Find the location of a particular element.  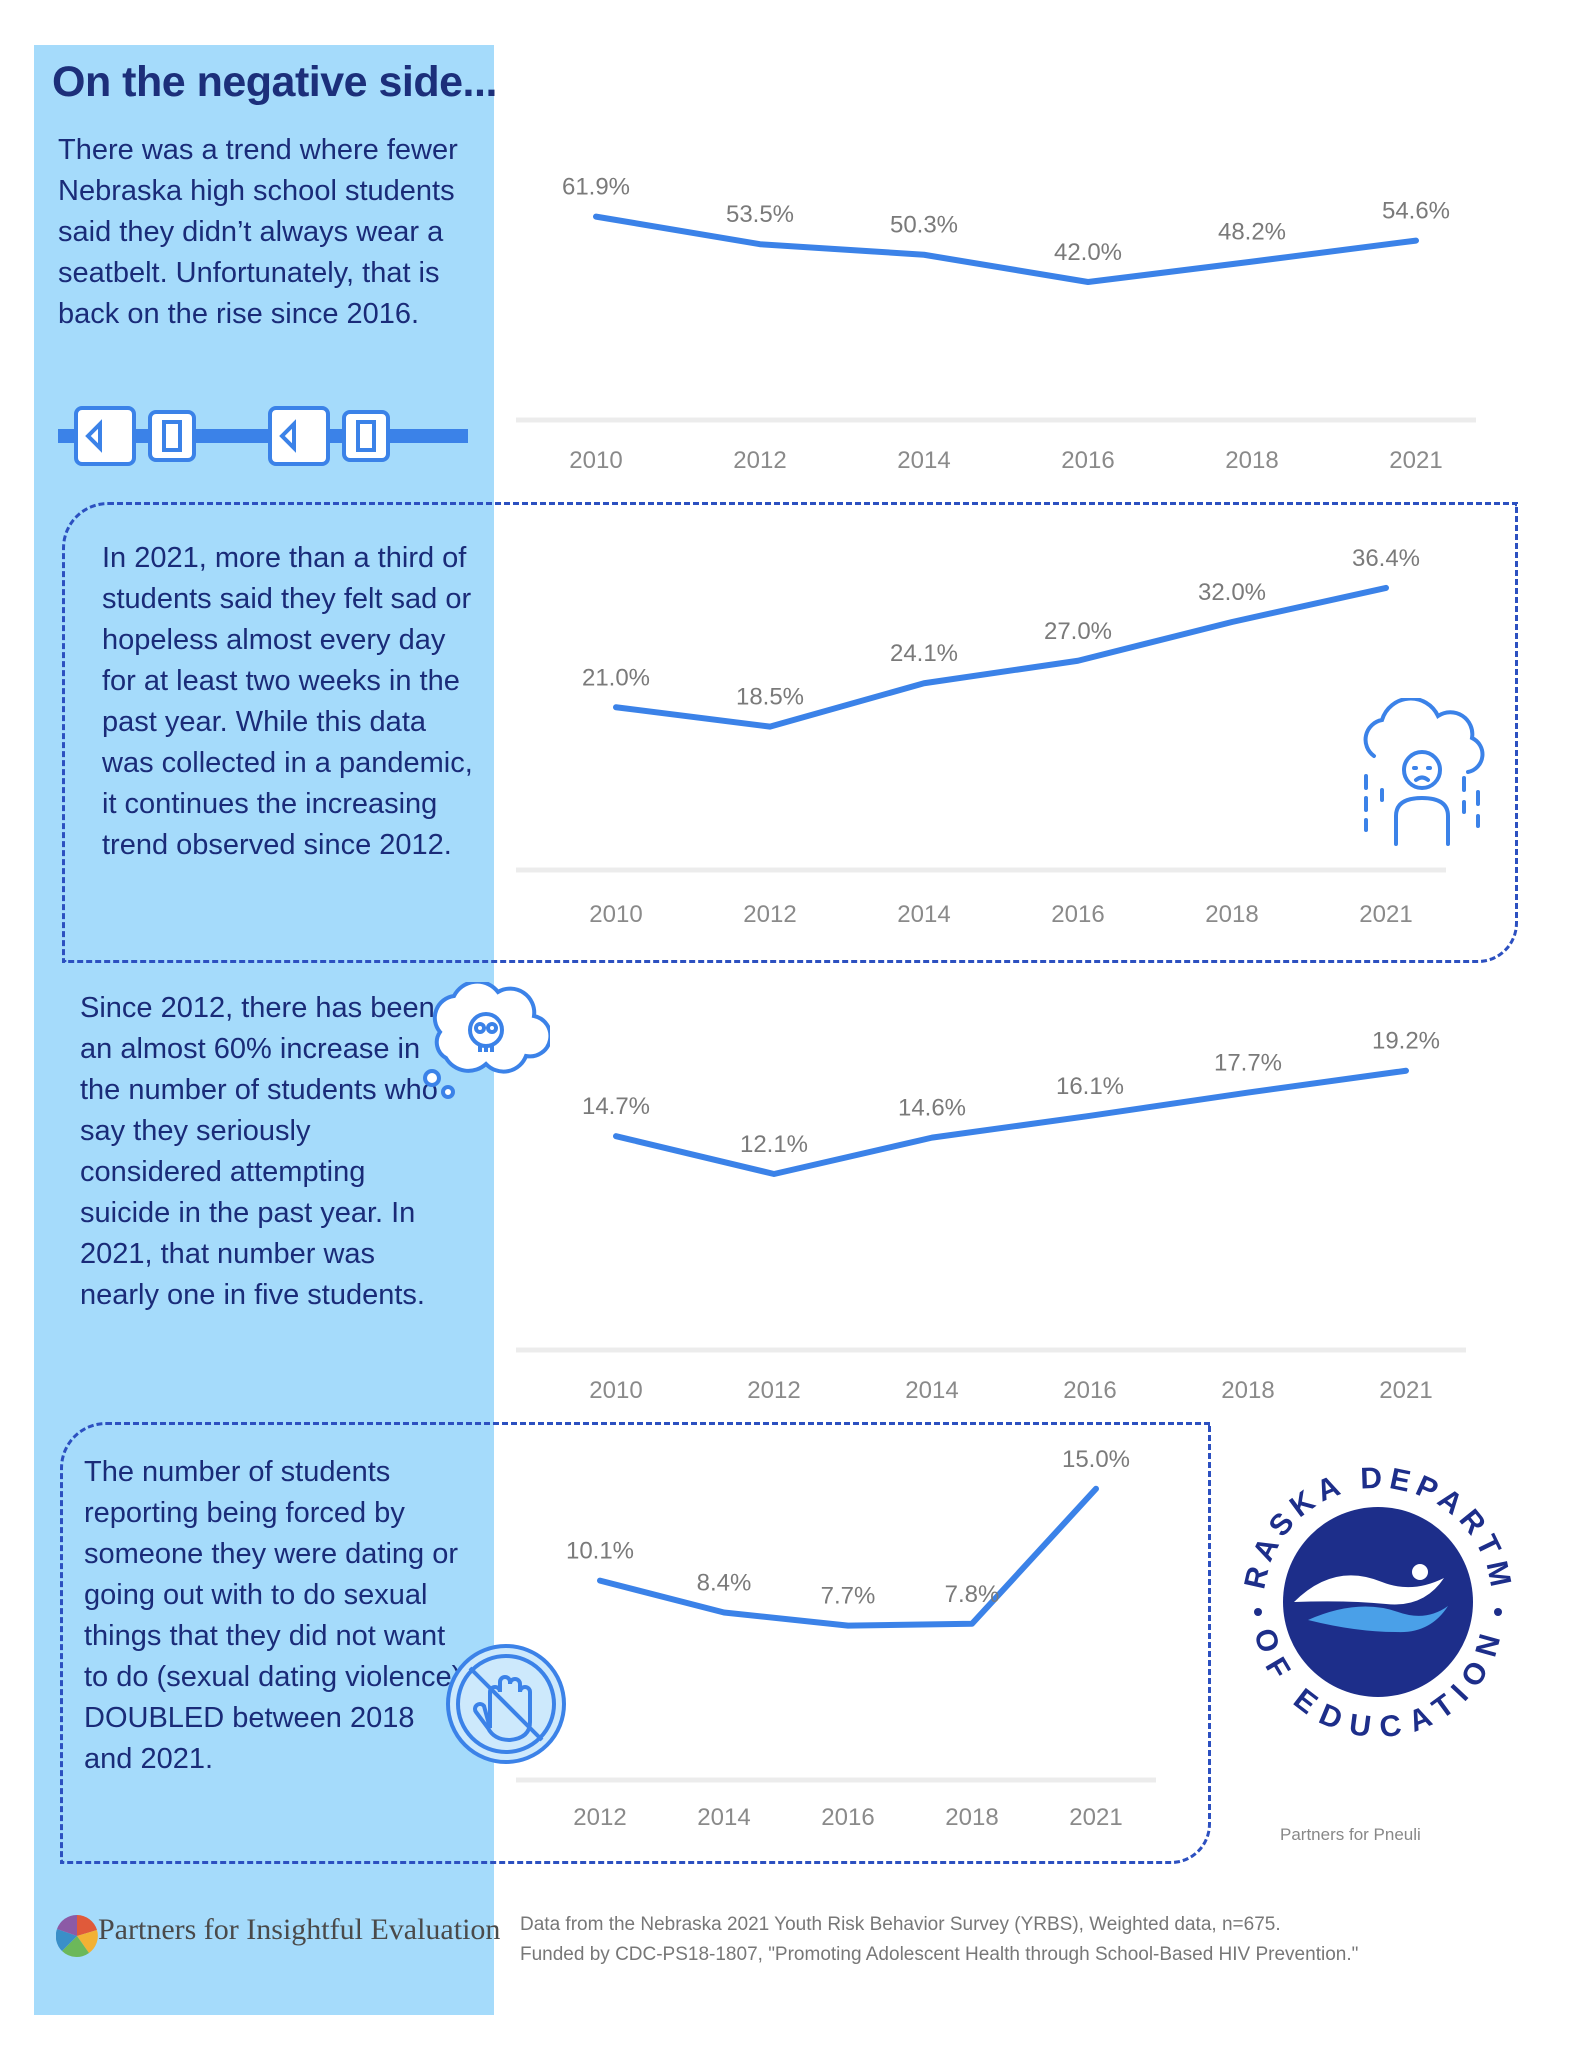

stop-hand-icon is located at coordinates (506, 1706).